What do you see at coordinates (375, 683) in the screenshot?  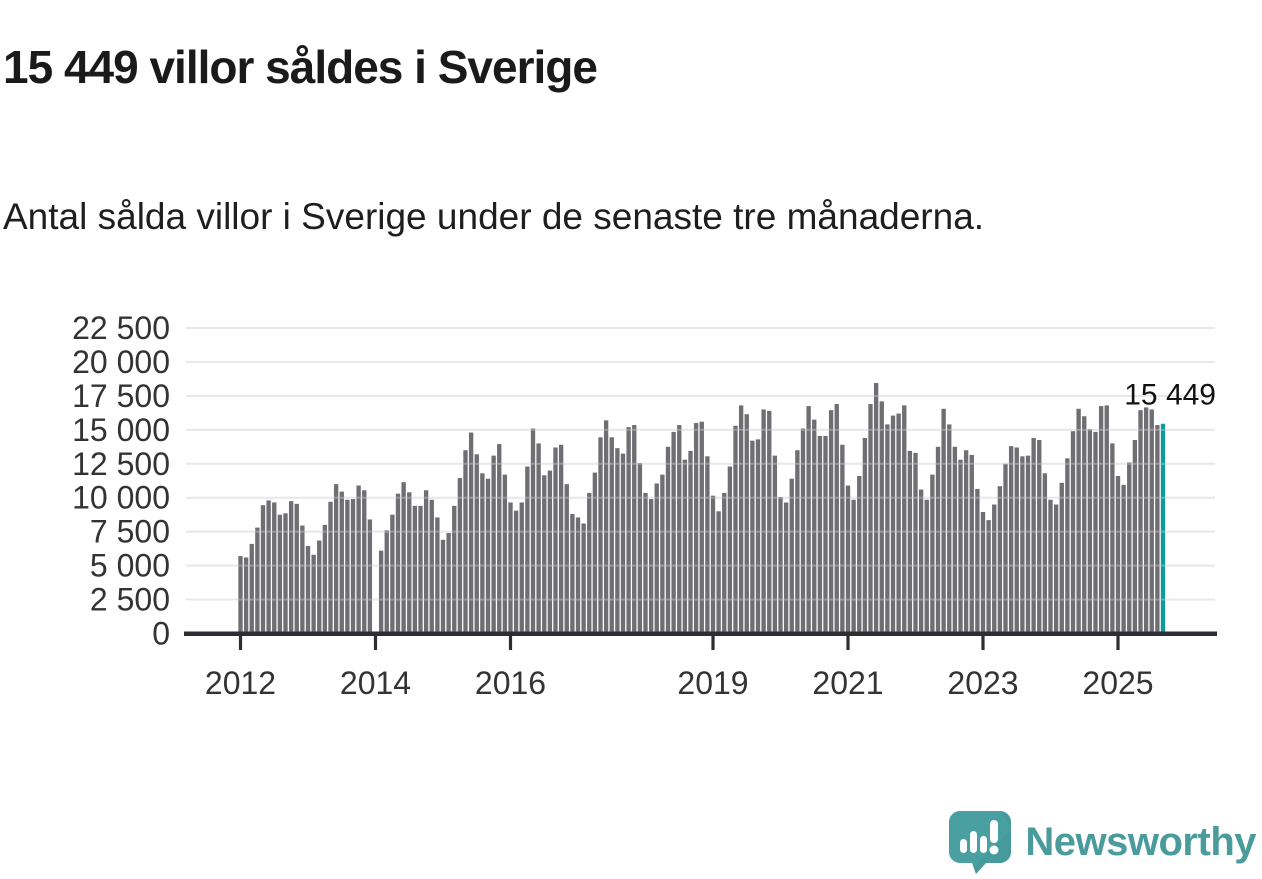 I see `x-axis-label: 2014` at bounding box center [375, 683].